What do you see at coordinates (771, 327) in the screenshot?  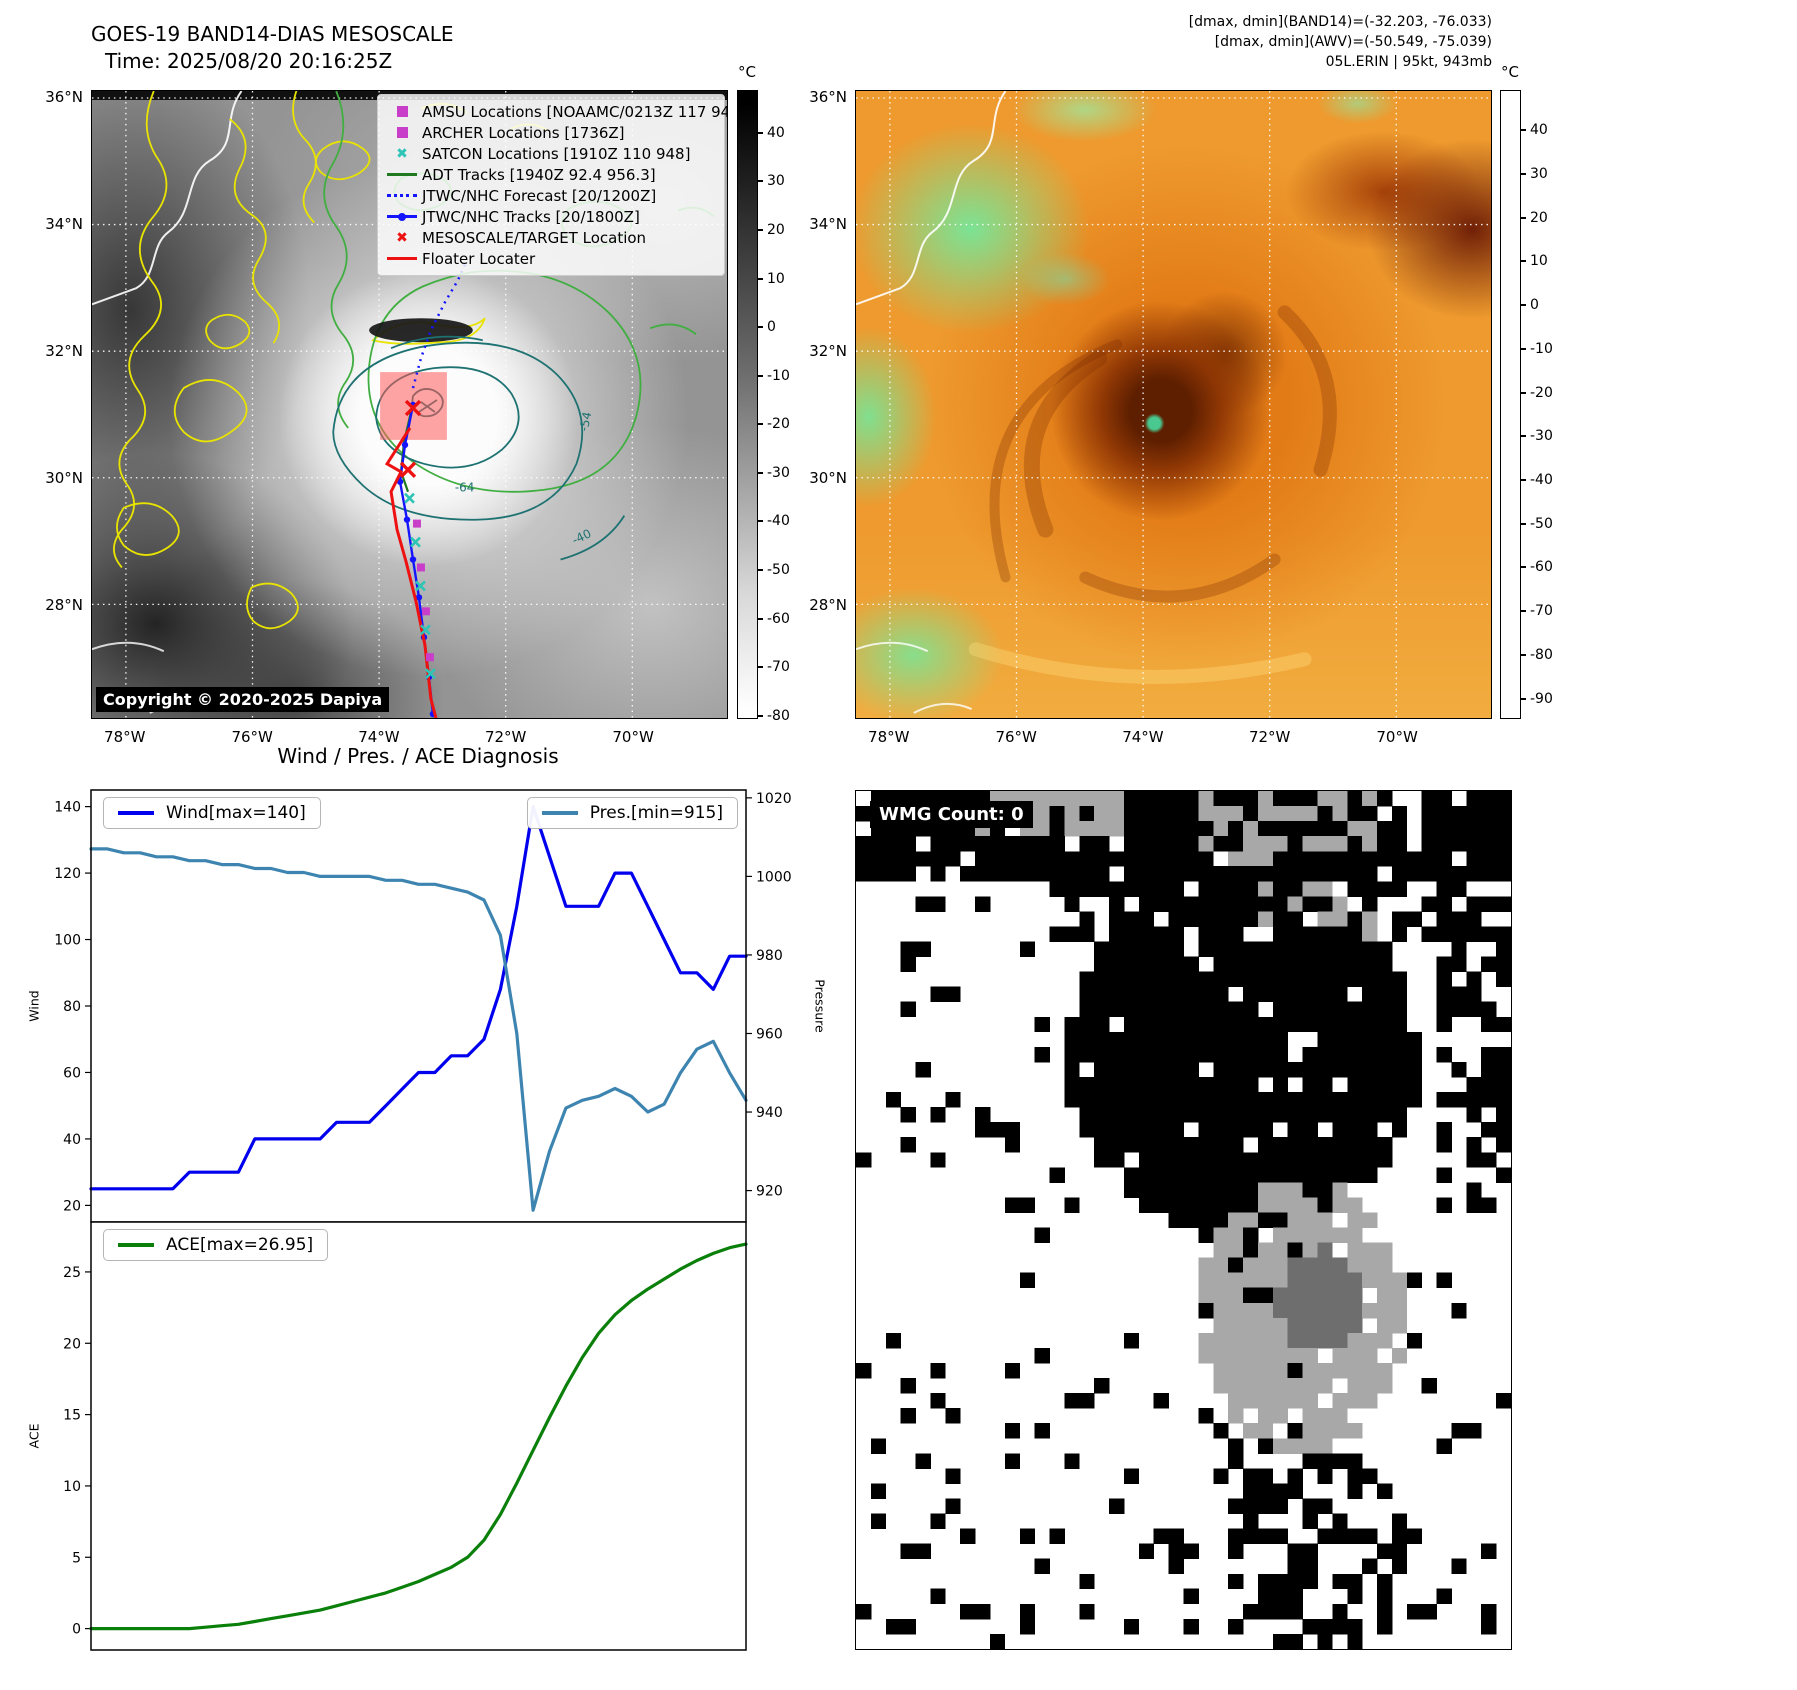 I see `colorbar-tick-label: 0` at bounding box center [771, 327].